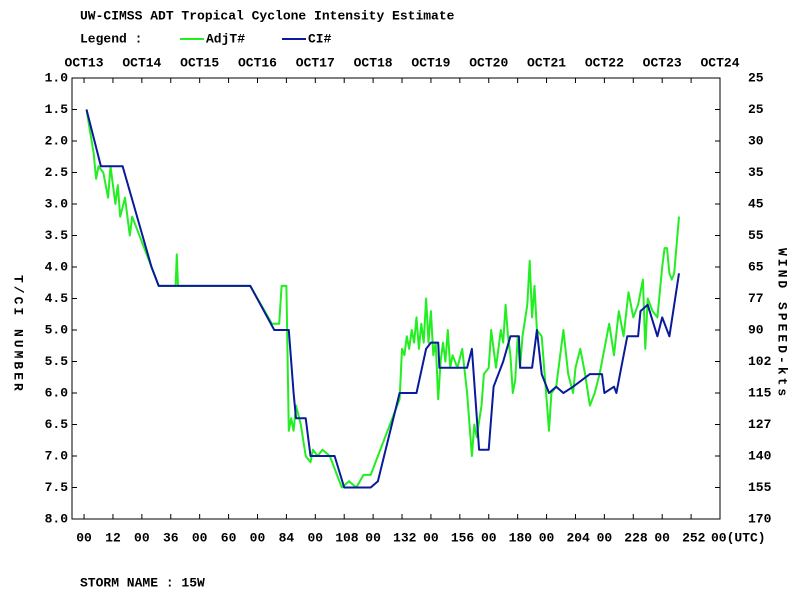 This screenshot has width=800, height=600. Describe the element at coordinates (756, 266) in the screenshot. I see `y2-tick-label: 65` at that location.